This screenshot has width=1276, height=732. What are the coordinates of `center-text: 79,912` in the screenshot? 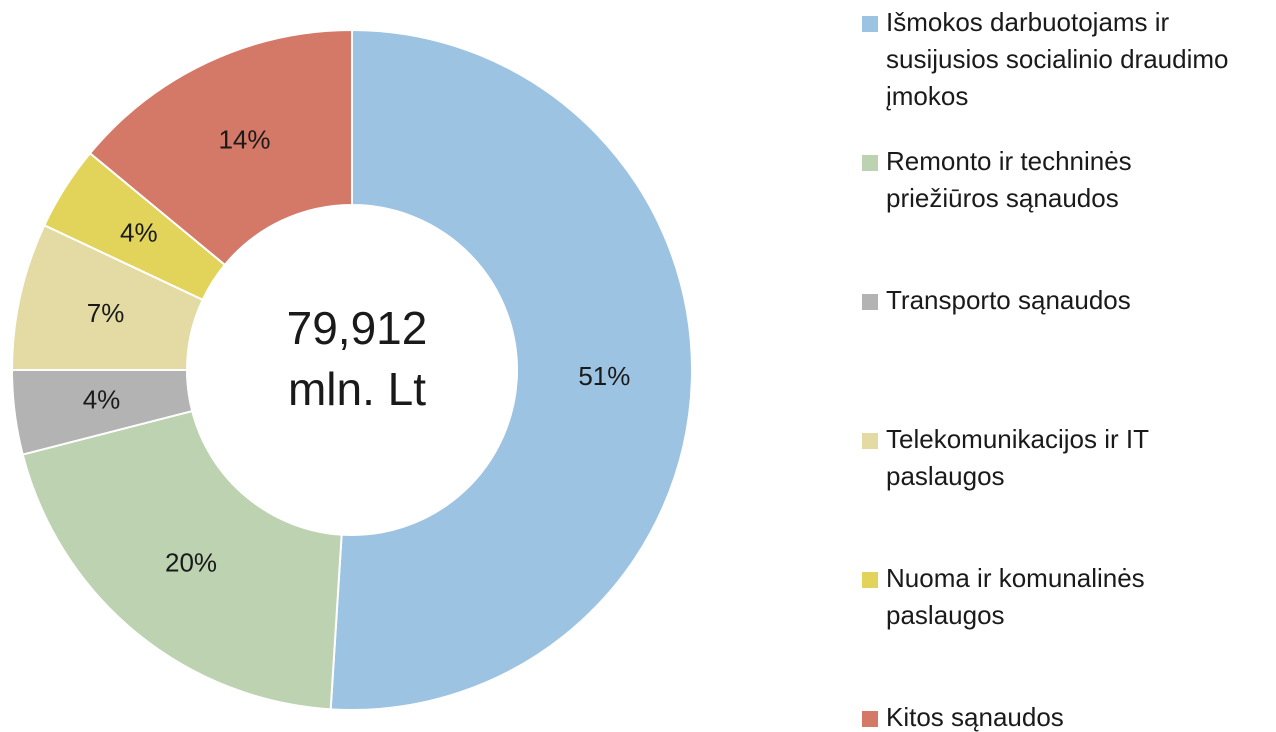 It's located at (357, 328).